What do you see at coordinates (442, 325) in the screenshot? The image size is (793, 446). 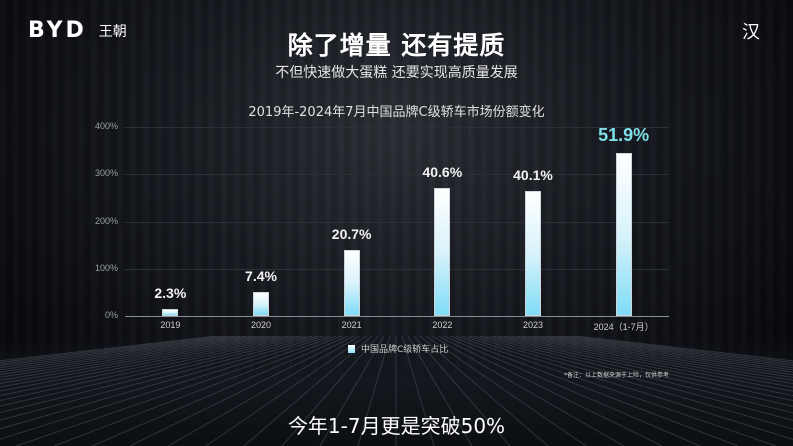 I see `x-tick-label: 2022` at bounding box center [442, 325].